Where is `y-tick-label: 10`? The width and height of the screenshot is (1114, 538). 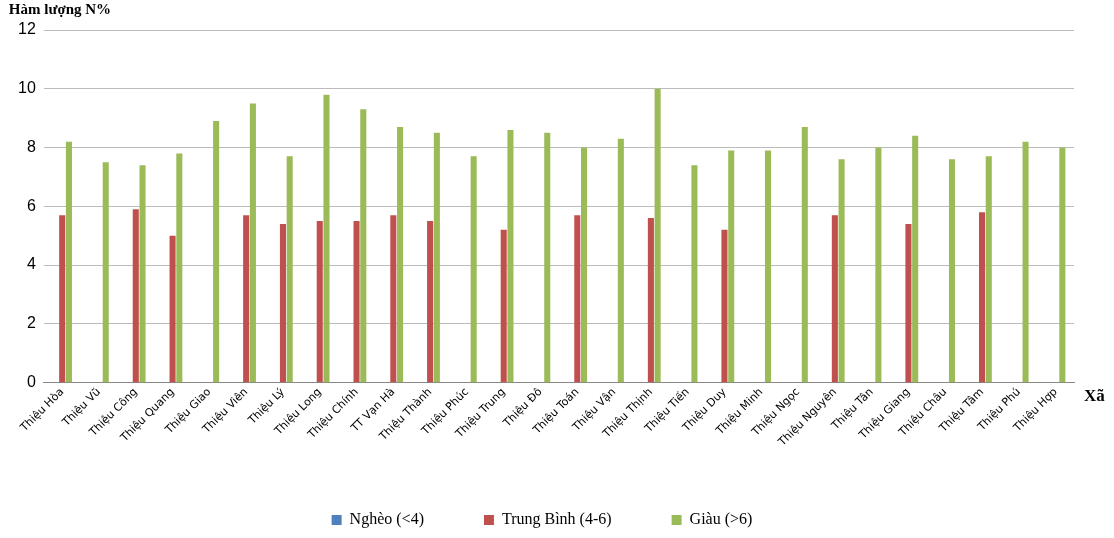 y-tick-label: 10 is located at coordinates (27, 88).